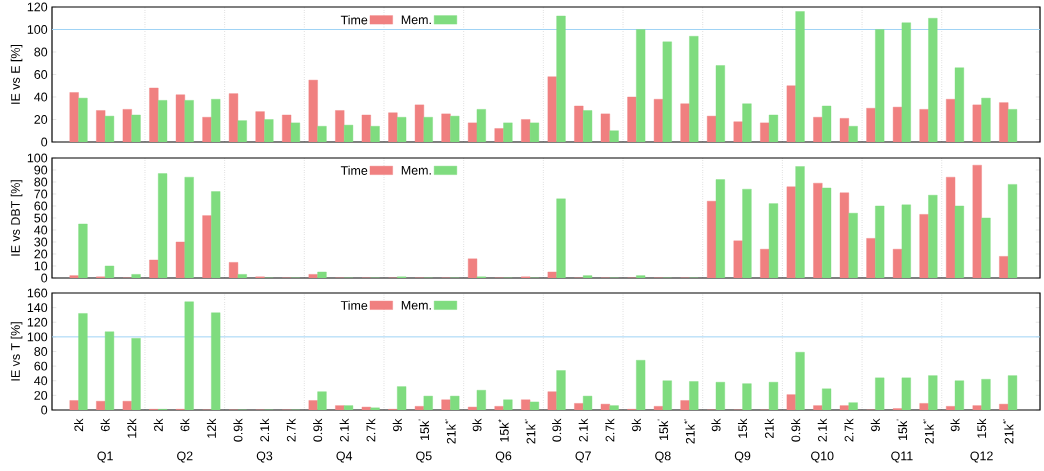 This screenshot has width=1044, height=471. I want to click on y-tick-label: 50, so click(41, 218).